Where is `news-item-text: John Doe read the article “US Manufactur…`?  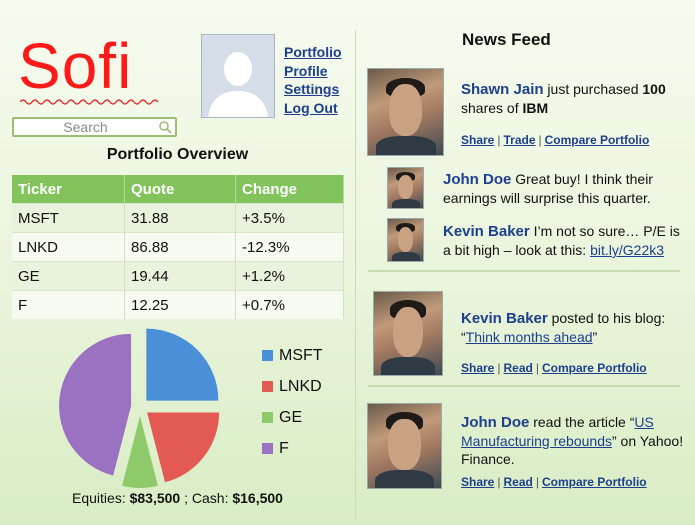 news-item-text: John Doe read the article “US Manufactur… is located at coordinates (573, 440).